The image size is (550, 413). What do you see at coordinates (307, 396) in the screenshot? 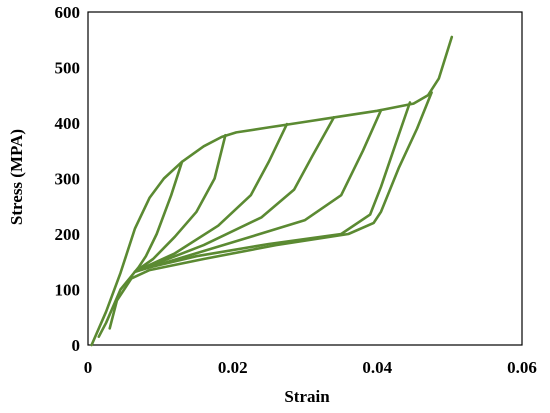
I see `x-axis-title: Strain` at bounding box center [307, 396].